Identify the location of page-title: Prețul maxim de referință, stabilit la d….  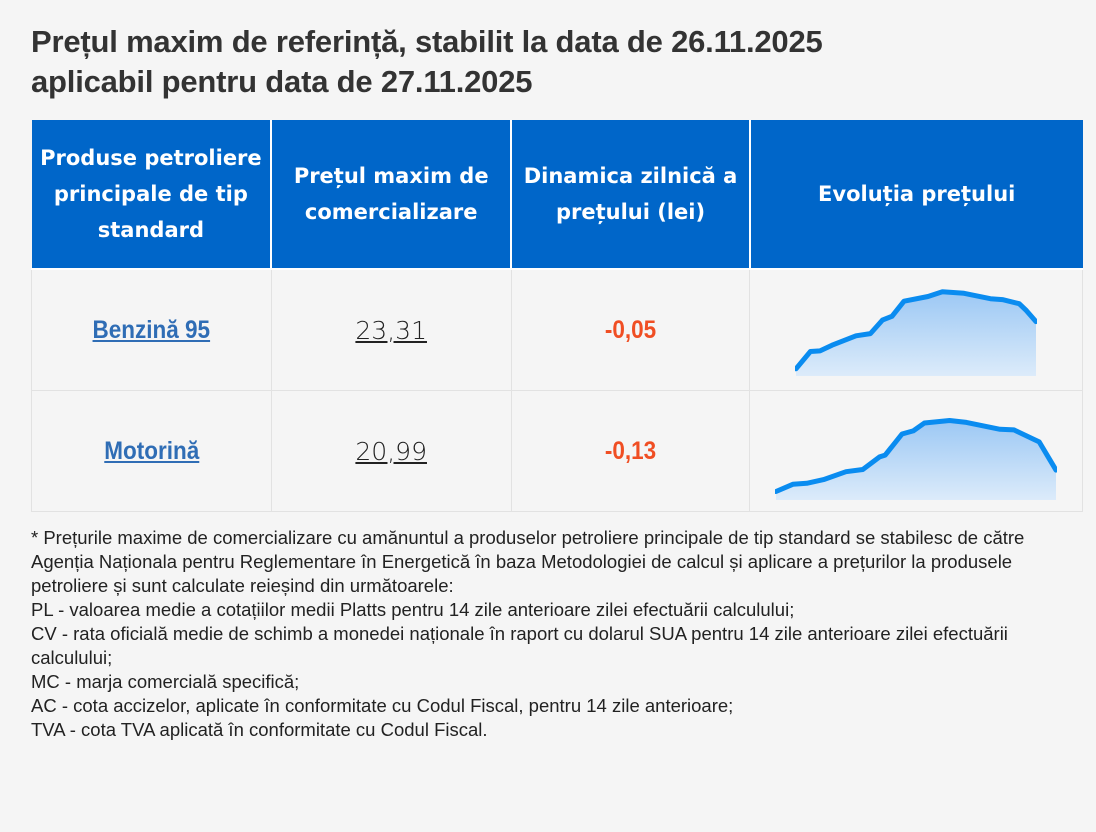
(427, 62).